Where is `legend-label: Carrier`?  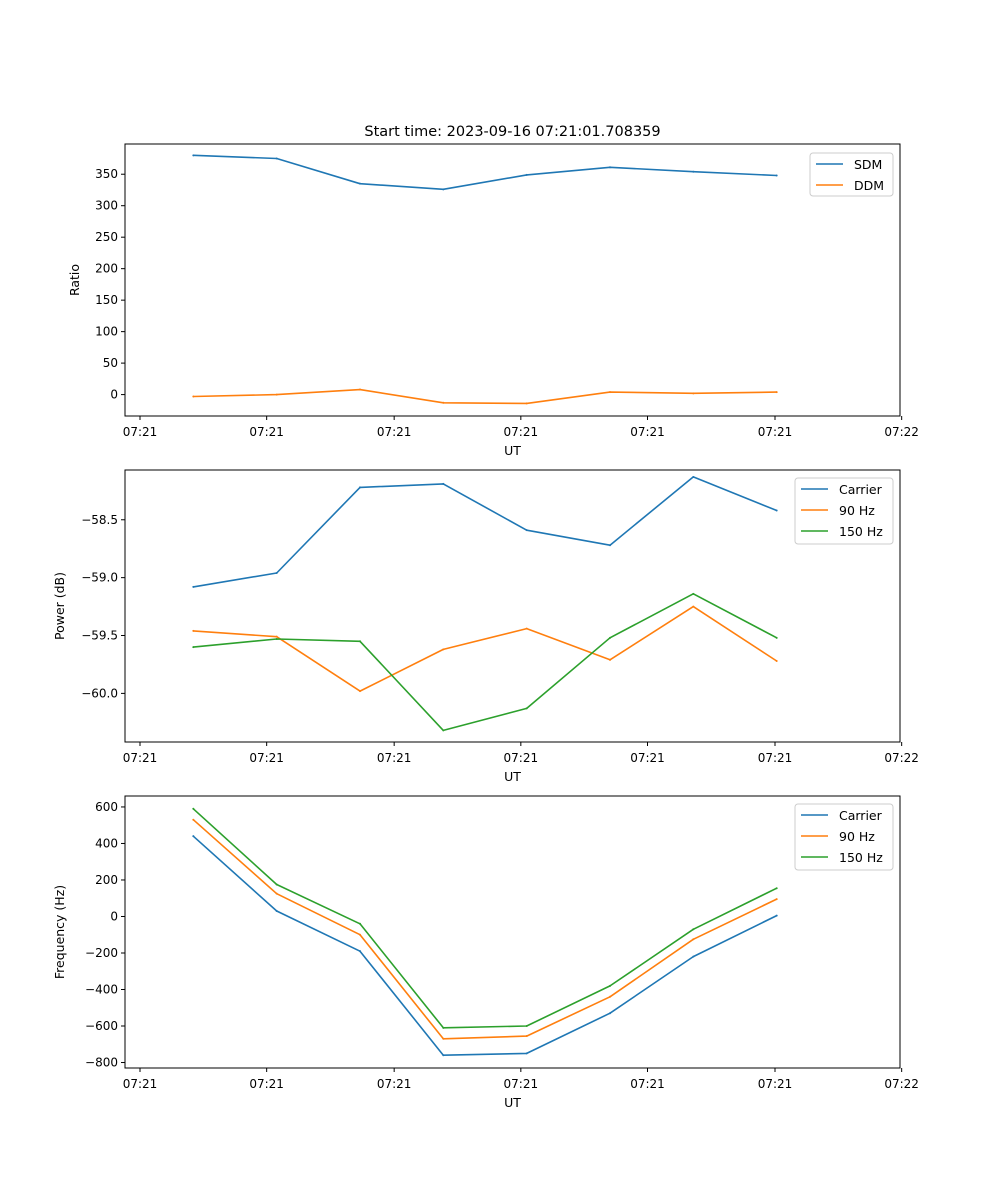
legend-label: Carrier is located at coordinates (861, 489).